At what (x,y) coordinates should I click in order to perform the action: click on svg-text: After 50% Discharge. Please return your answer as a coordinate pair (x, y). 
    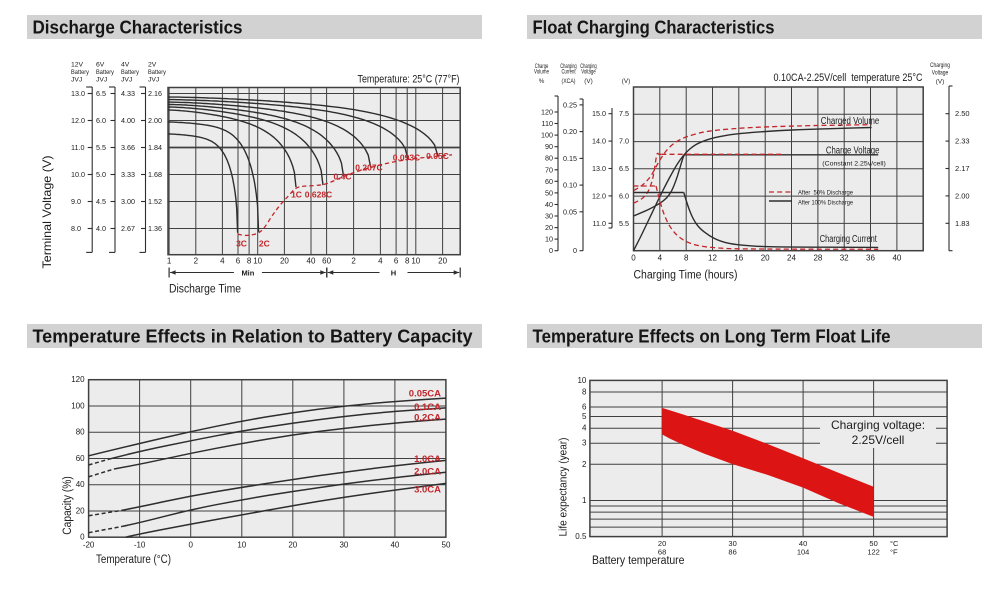
    Looking at the image, I should click on (825, 193).